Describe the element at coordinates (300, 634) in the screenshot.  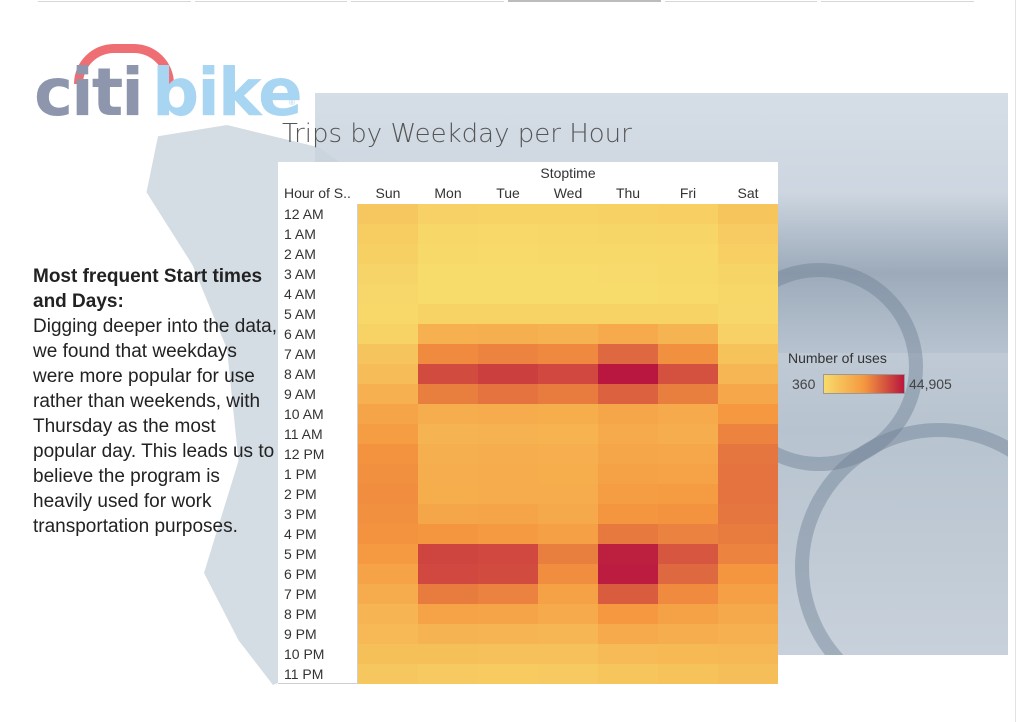
I see `row-label: 9 PM` at that location.